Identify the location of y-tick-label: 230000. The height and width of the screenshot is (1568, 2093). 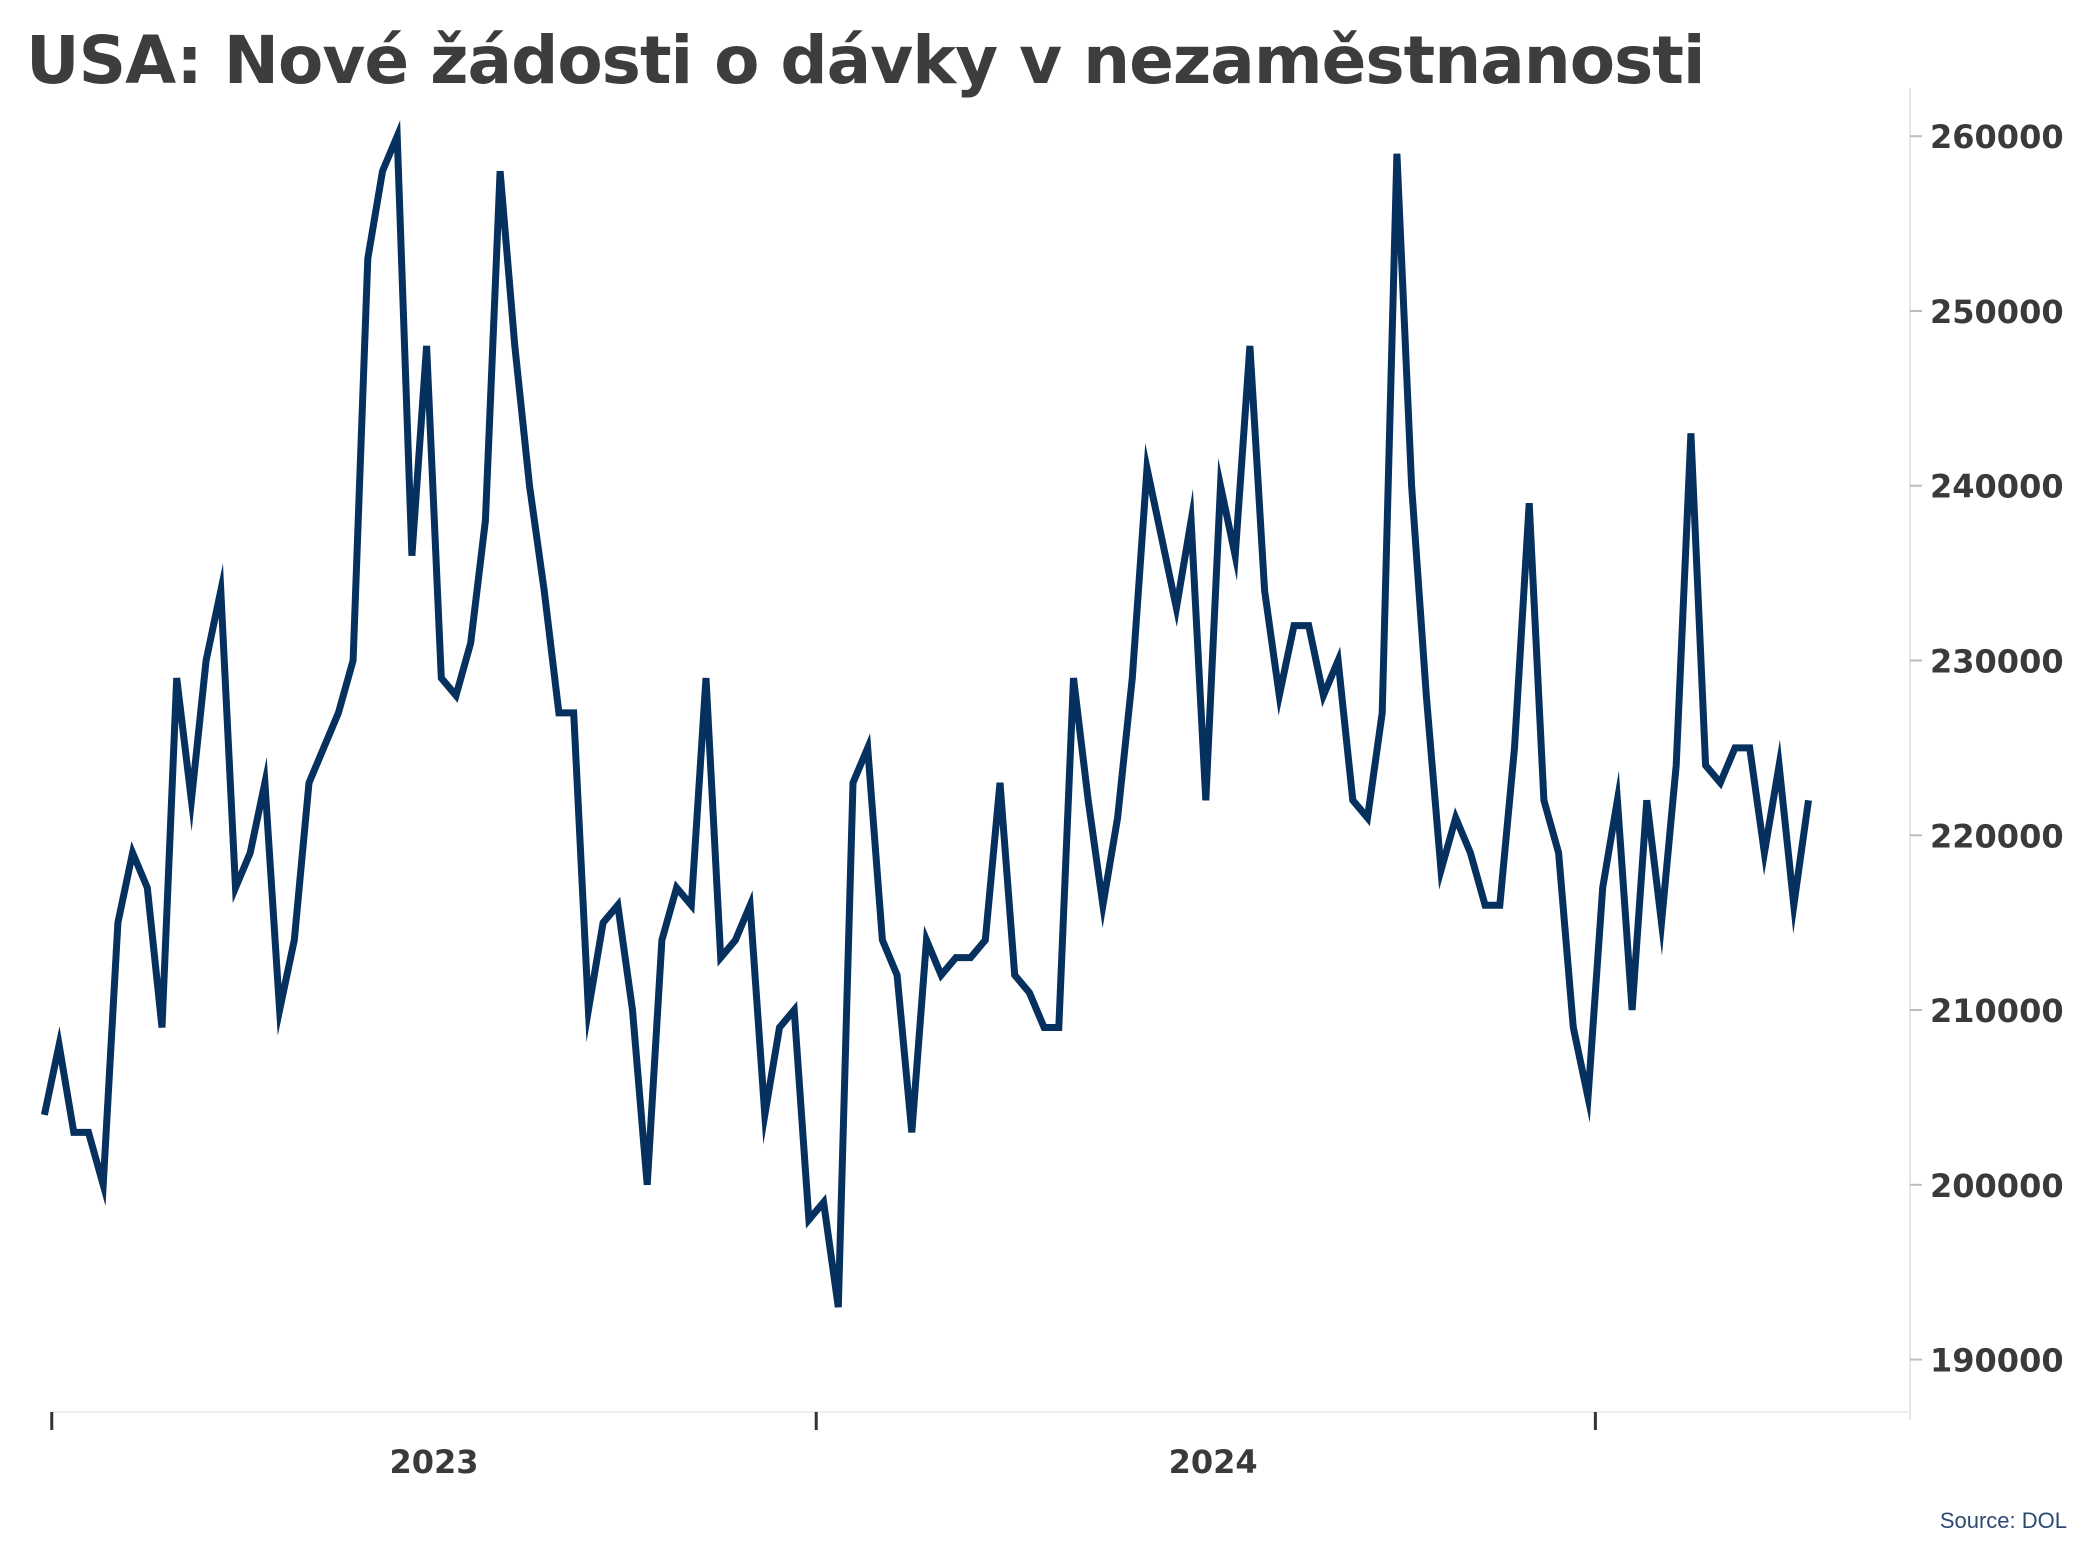
(1997, 662).